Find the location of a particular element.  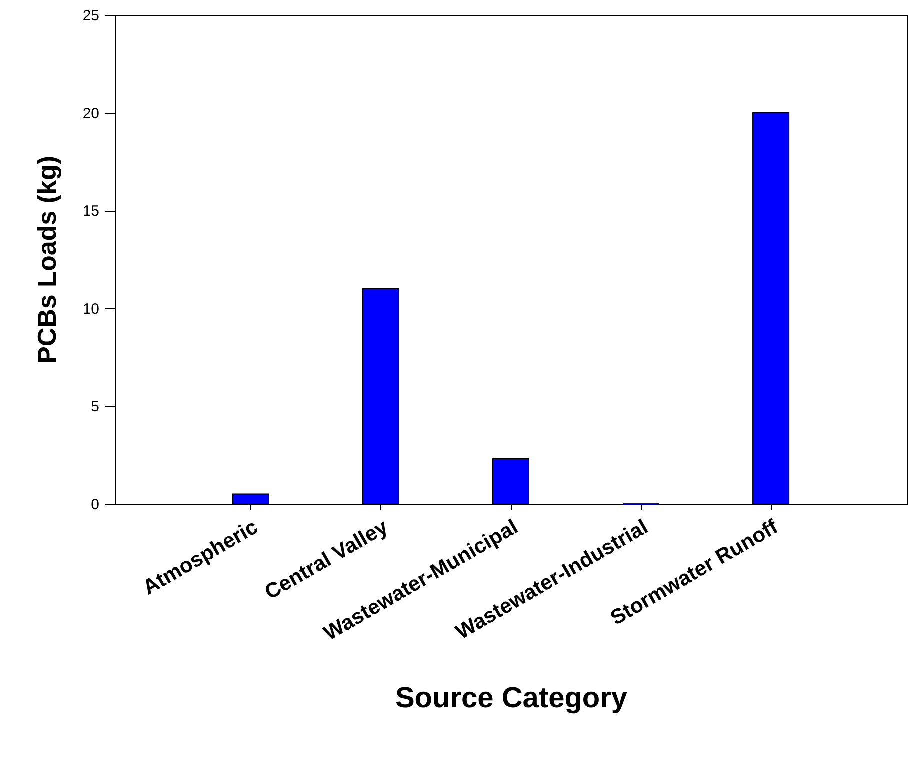

y-axis-title: PCBs Loads (kg) is located at coordinates (47, 260).